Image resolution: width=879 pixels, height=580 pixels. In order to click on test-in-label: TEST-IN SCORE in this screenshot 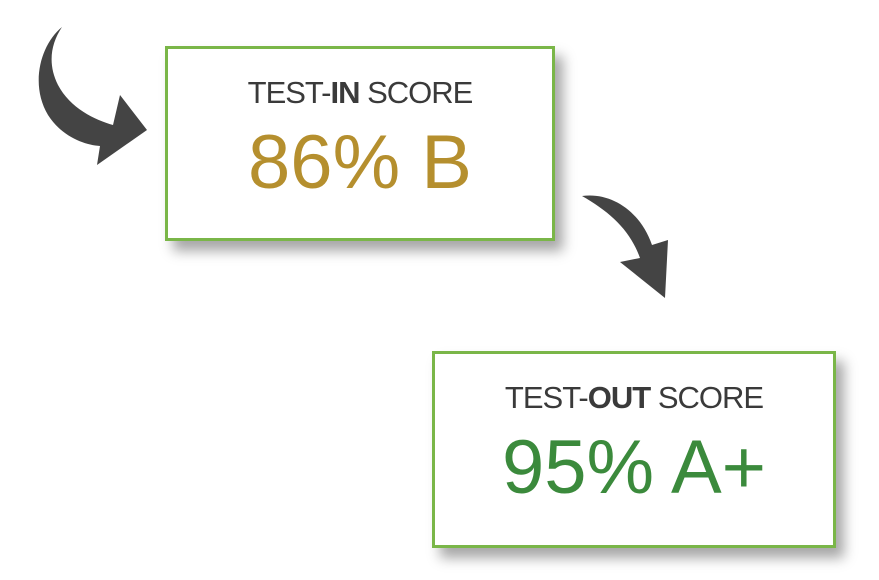, I will do `click(360, 92)`.